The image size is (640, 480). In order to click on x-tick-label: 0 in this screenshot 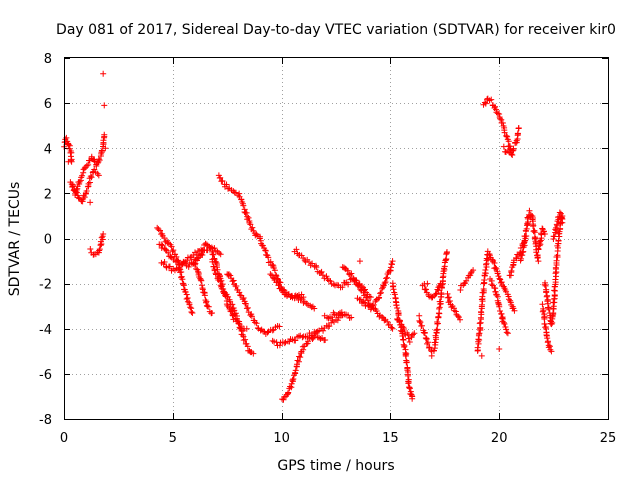, I will do `click(64, 438)`.